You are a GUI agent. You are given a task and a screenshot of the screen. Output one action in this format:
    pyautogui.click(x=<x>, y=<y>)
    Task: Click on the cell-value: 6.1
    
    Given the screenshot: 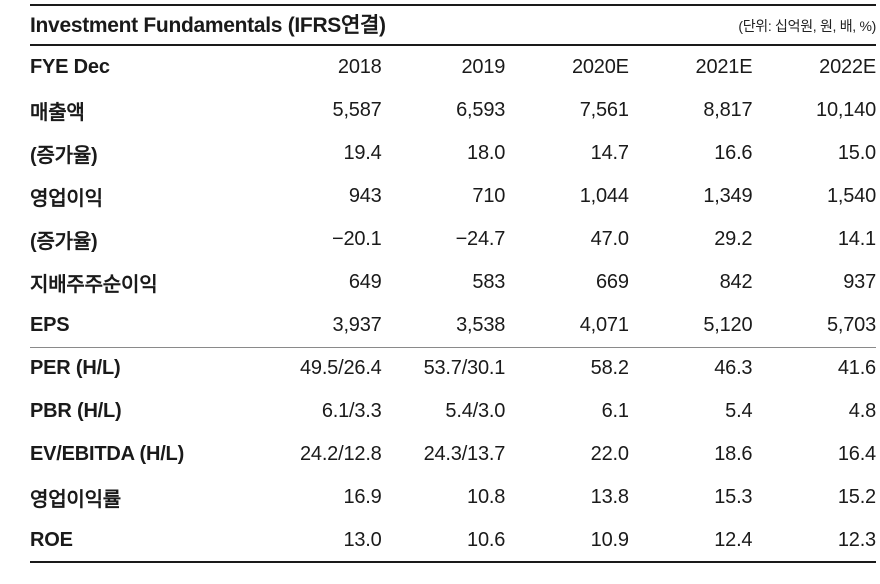 What is the action you would take?
    pyautogui.click(x=615, y=411)
    